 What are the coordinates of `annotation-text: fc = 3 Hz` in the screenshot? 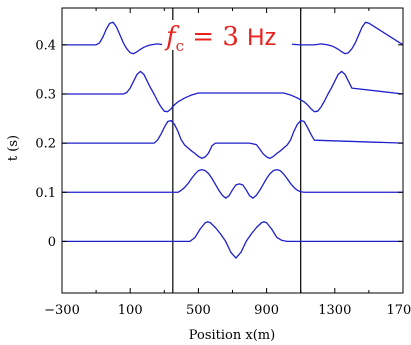 It's located at (220, 38).